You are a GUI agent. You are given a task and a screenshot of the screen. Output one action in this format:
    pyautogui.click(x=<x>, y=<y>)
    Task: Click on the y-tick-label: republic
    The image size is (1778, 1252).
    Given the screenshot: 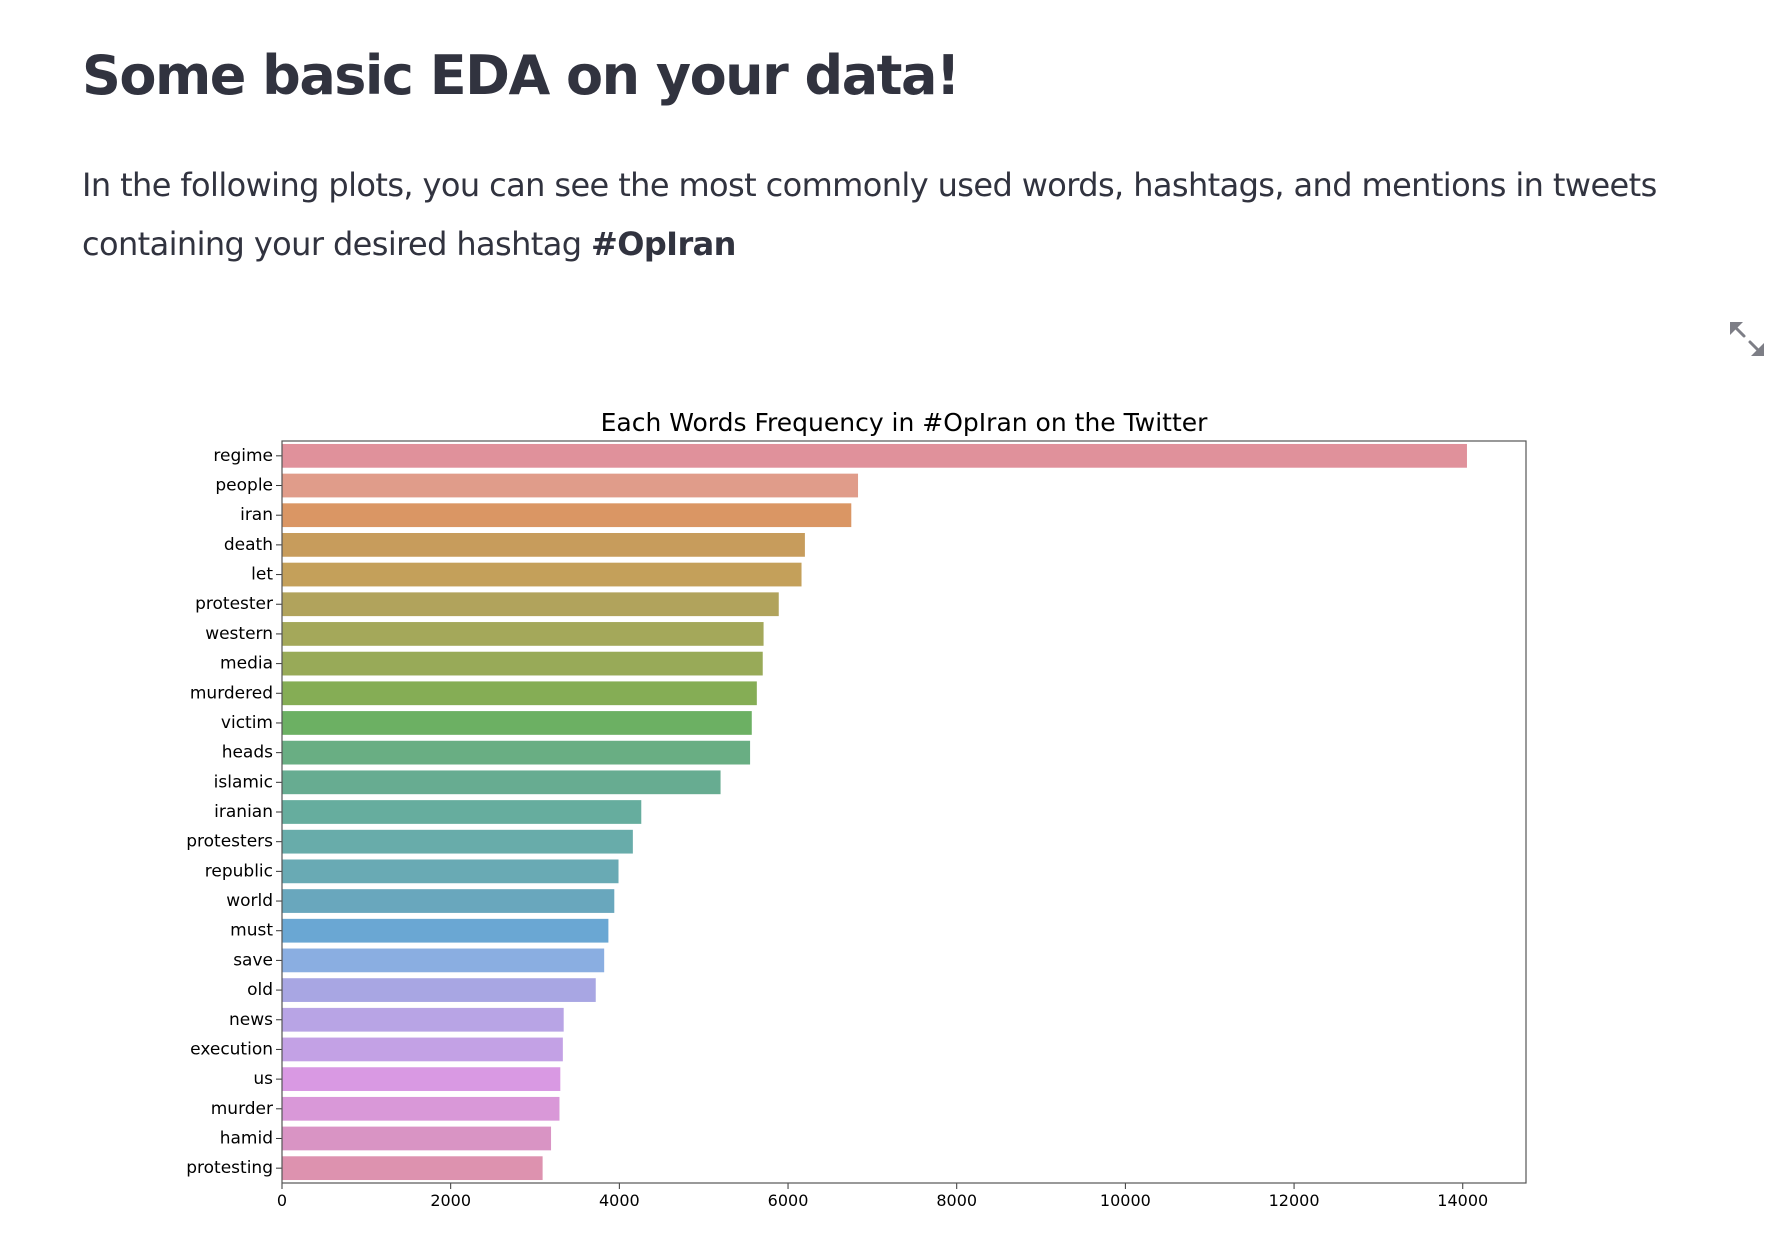 What is the action you would take?
    pyautogui.click(x=239, y=871)
    